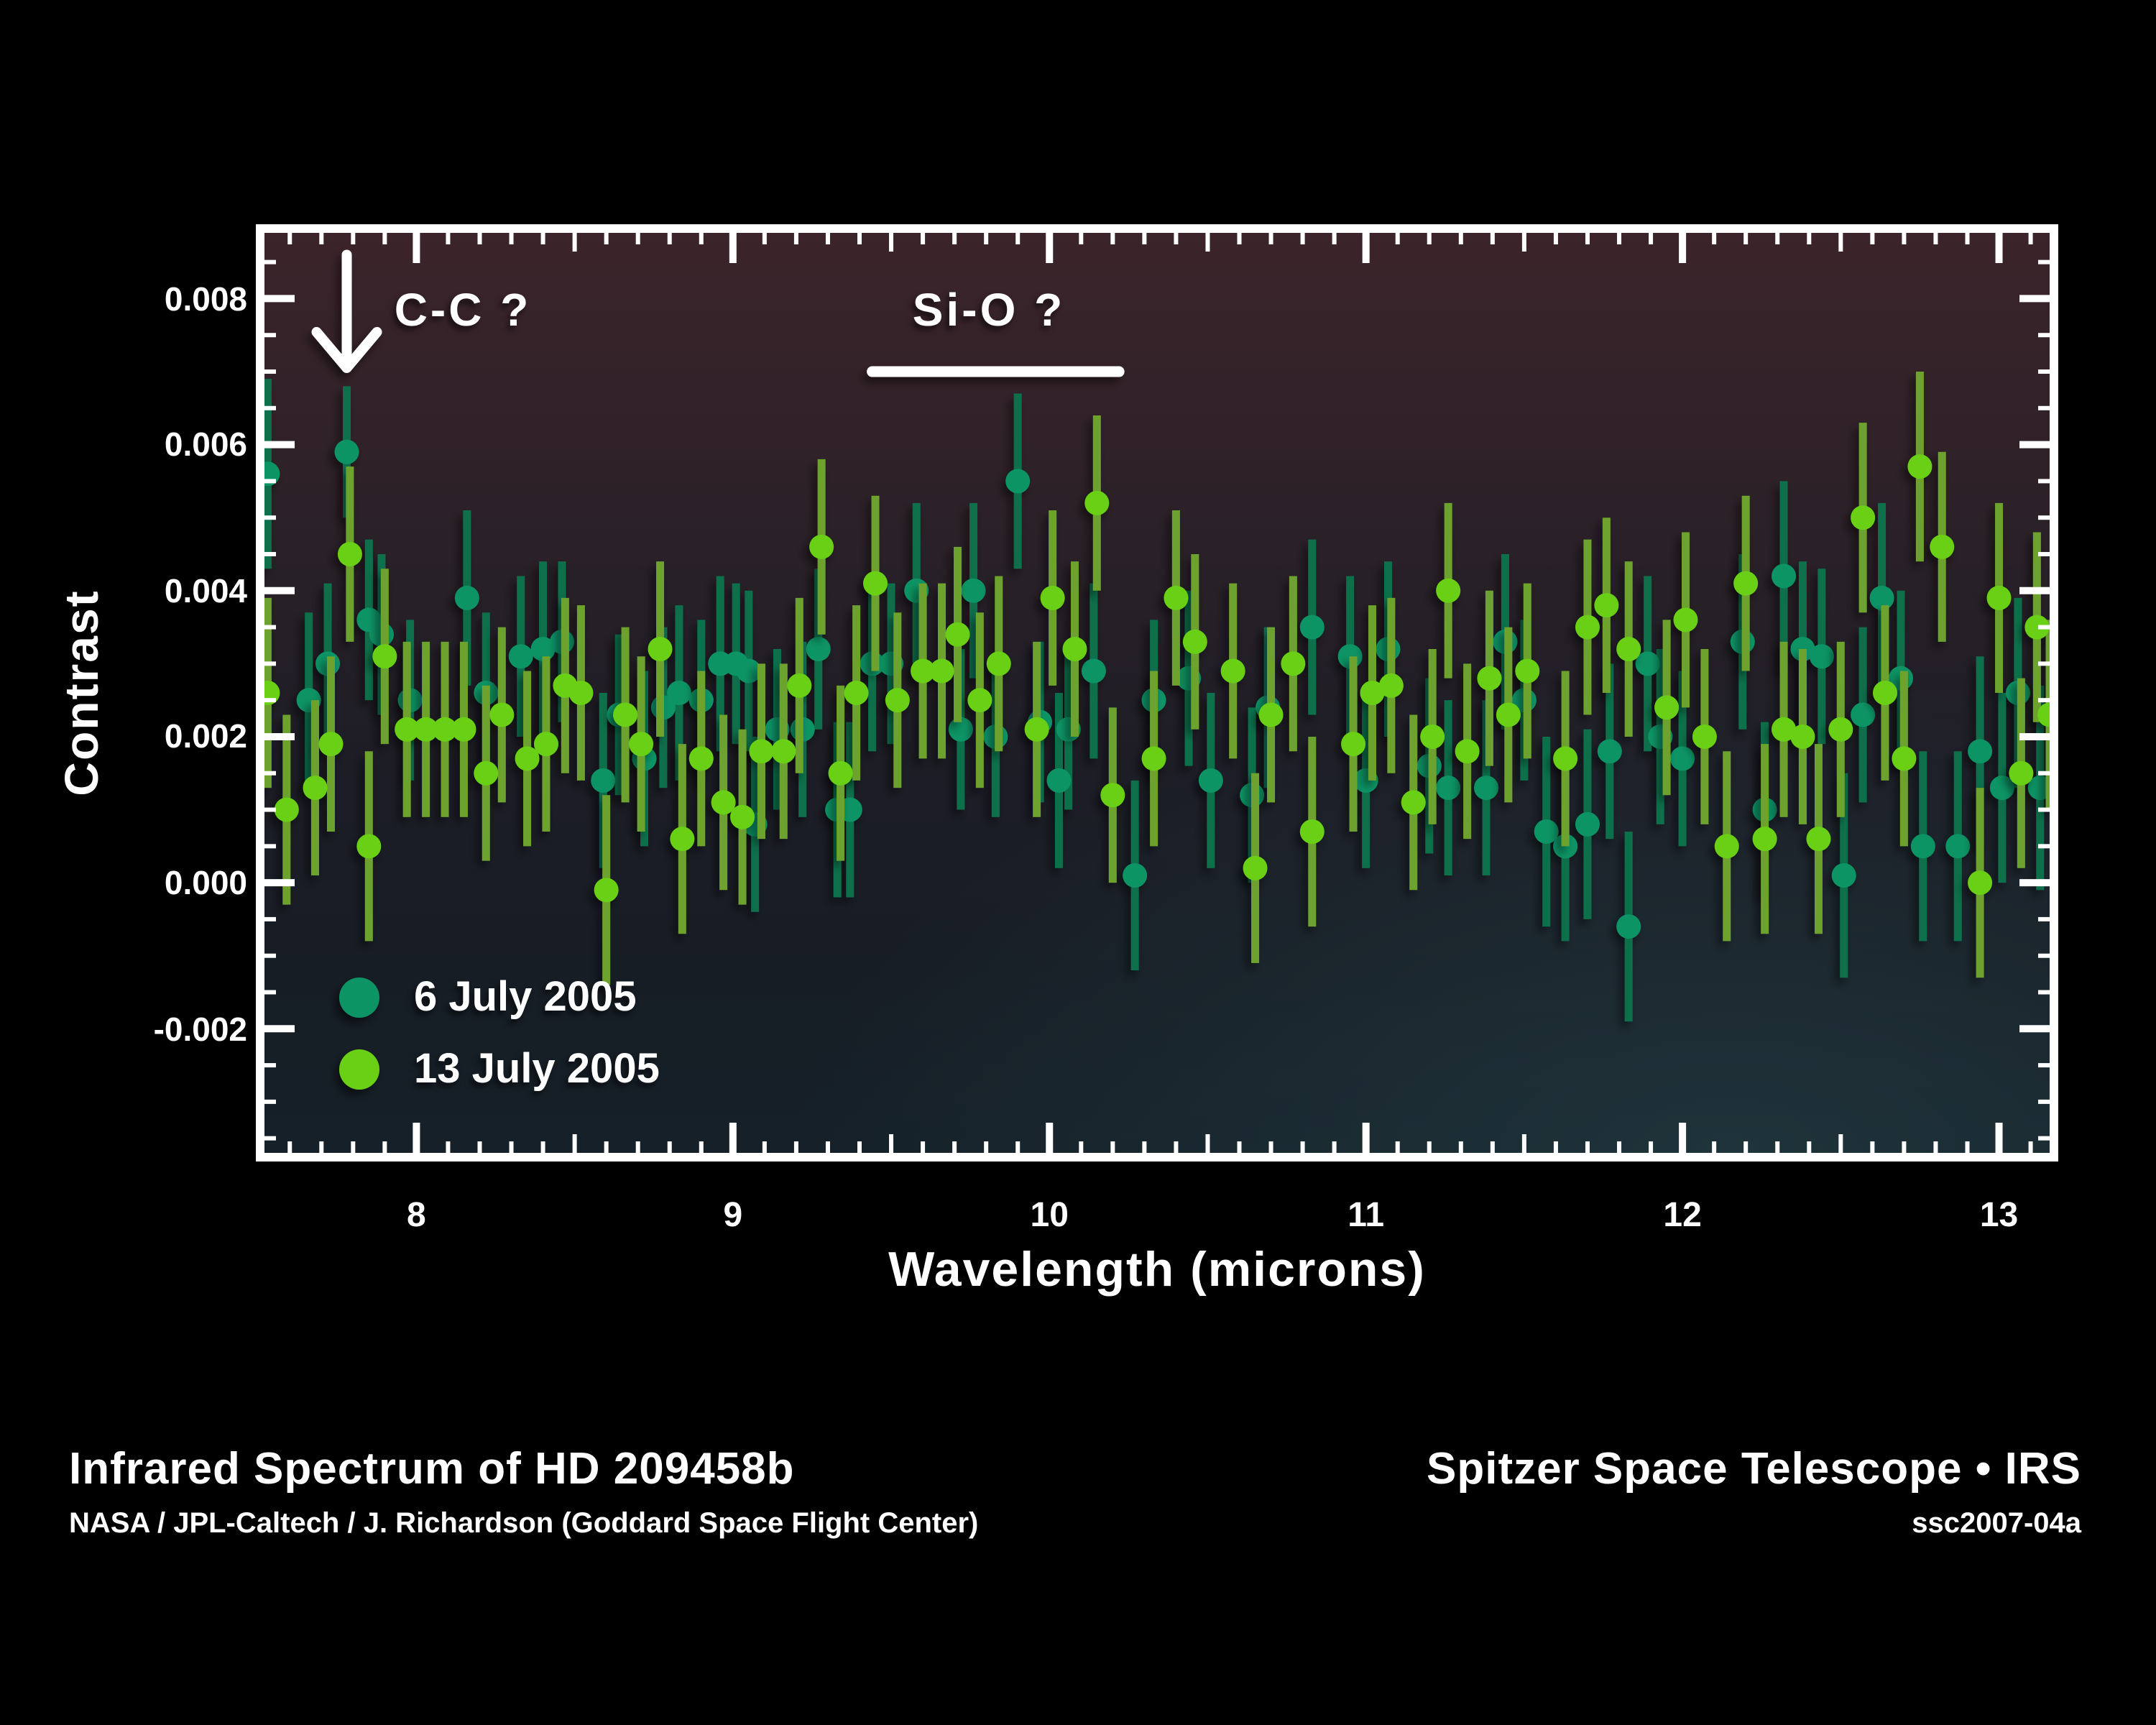  I want to click on annotations, so click(718, 313).